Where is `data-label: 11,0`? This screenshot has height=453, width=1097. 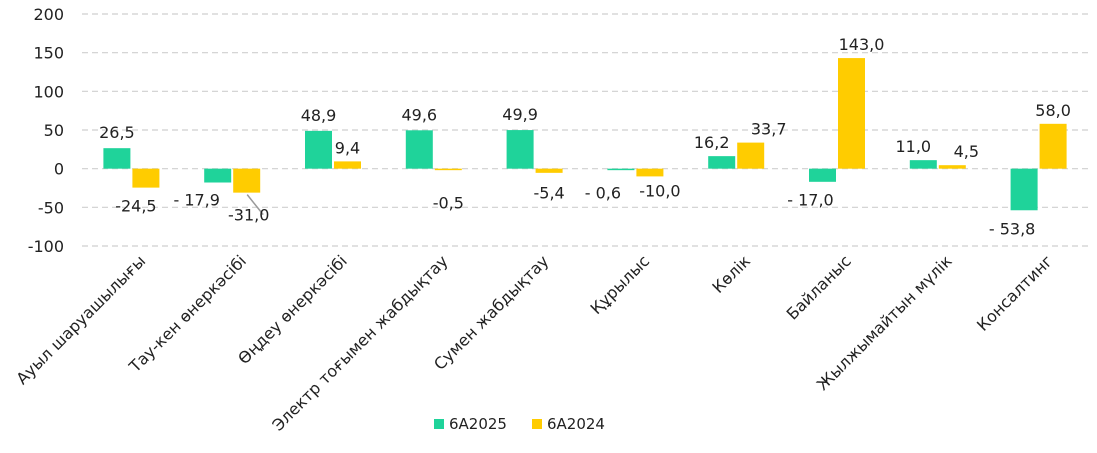 data-label: 11,0 is located at coordinates (913, 146).